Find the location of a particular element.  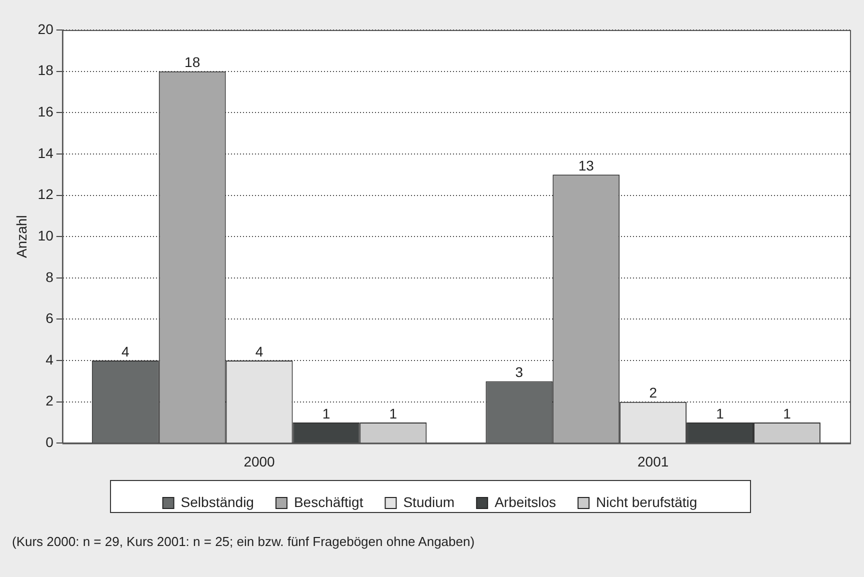

legend-label: Selbständig is located at coordinates (217, 502).